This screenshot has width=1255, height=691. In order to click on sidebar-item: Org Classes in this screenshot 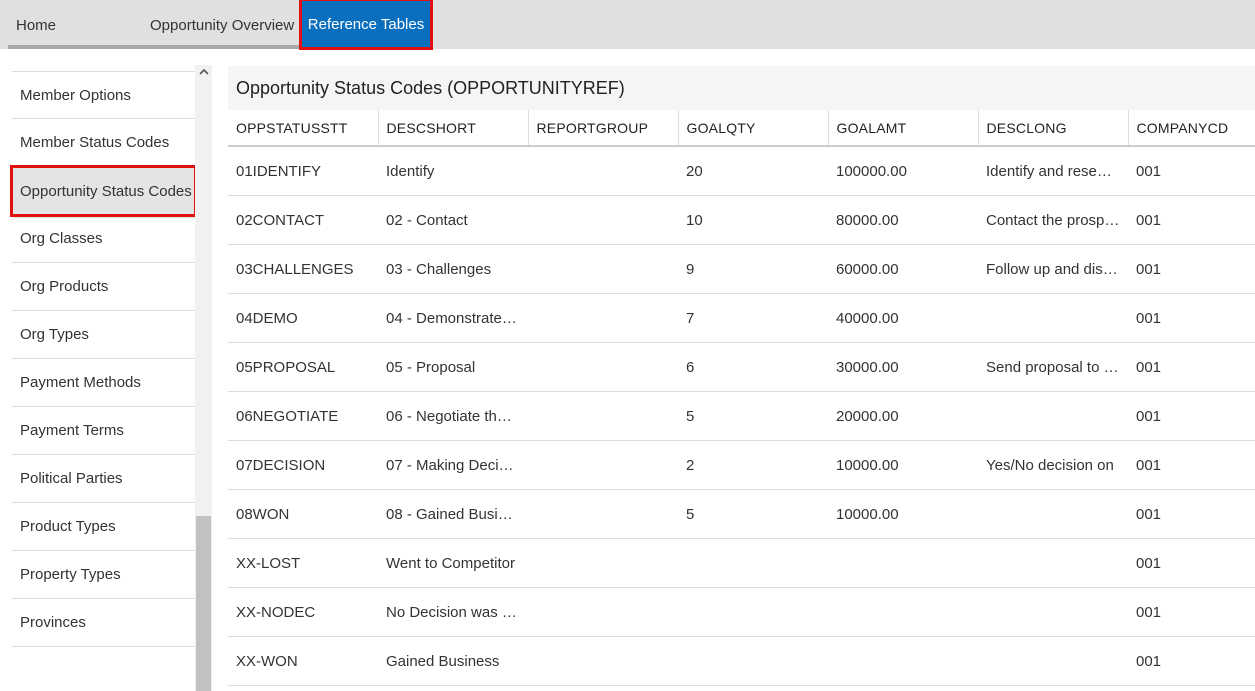, I will do `click(103, 239)`.